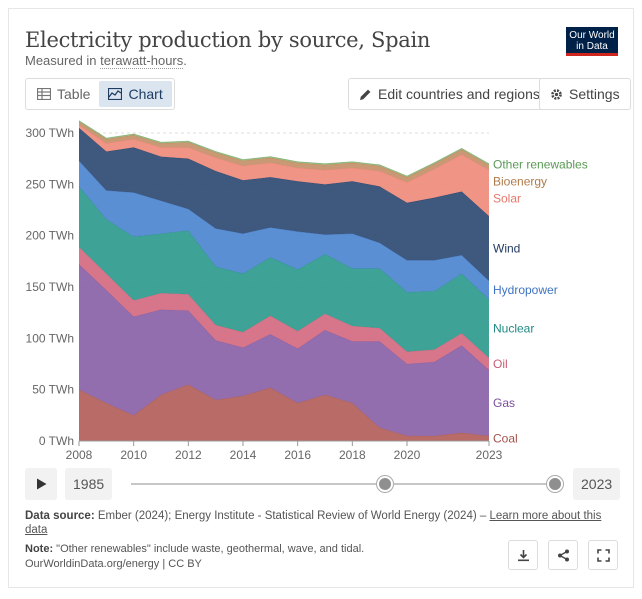 The image size is (642, 599). What do you see at coordinates (50, 287) in the screenshot?
I see `y-tick-label: 150 TWh` at bounding box center [50, 287].